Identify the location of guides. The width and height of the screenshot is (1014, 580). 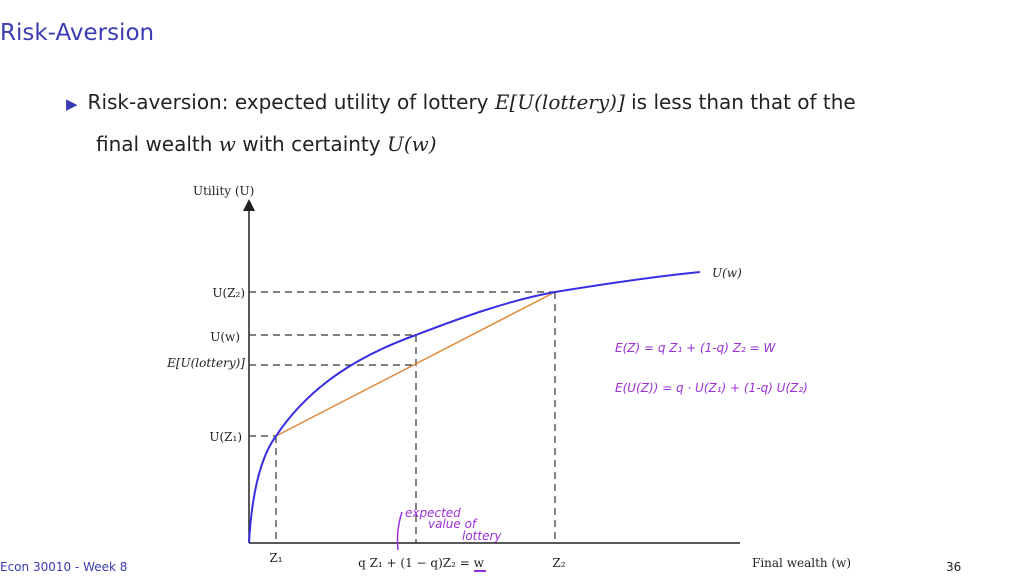
(402, 417).